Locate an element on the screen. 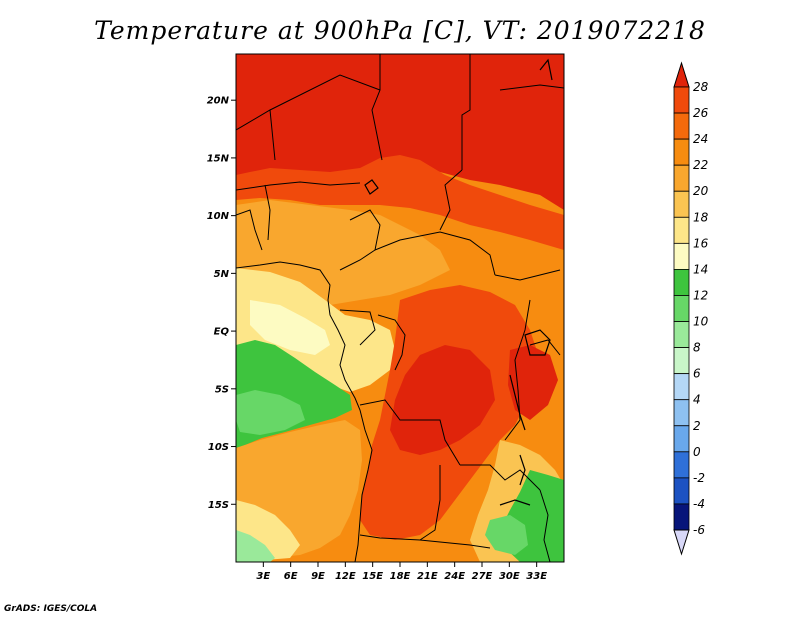 Image resolution: width=800 pixels, height=618 pixels. legend-level-label: 28 is located at coordinates (701, 87).